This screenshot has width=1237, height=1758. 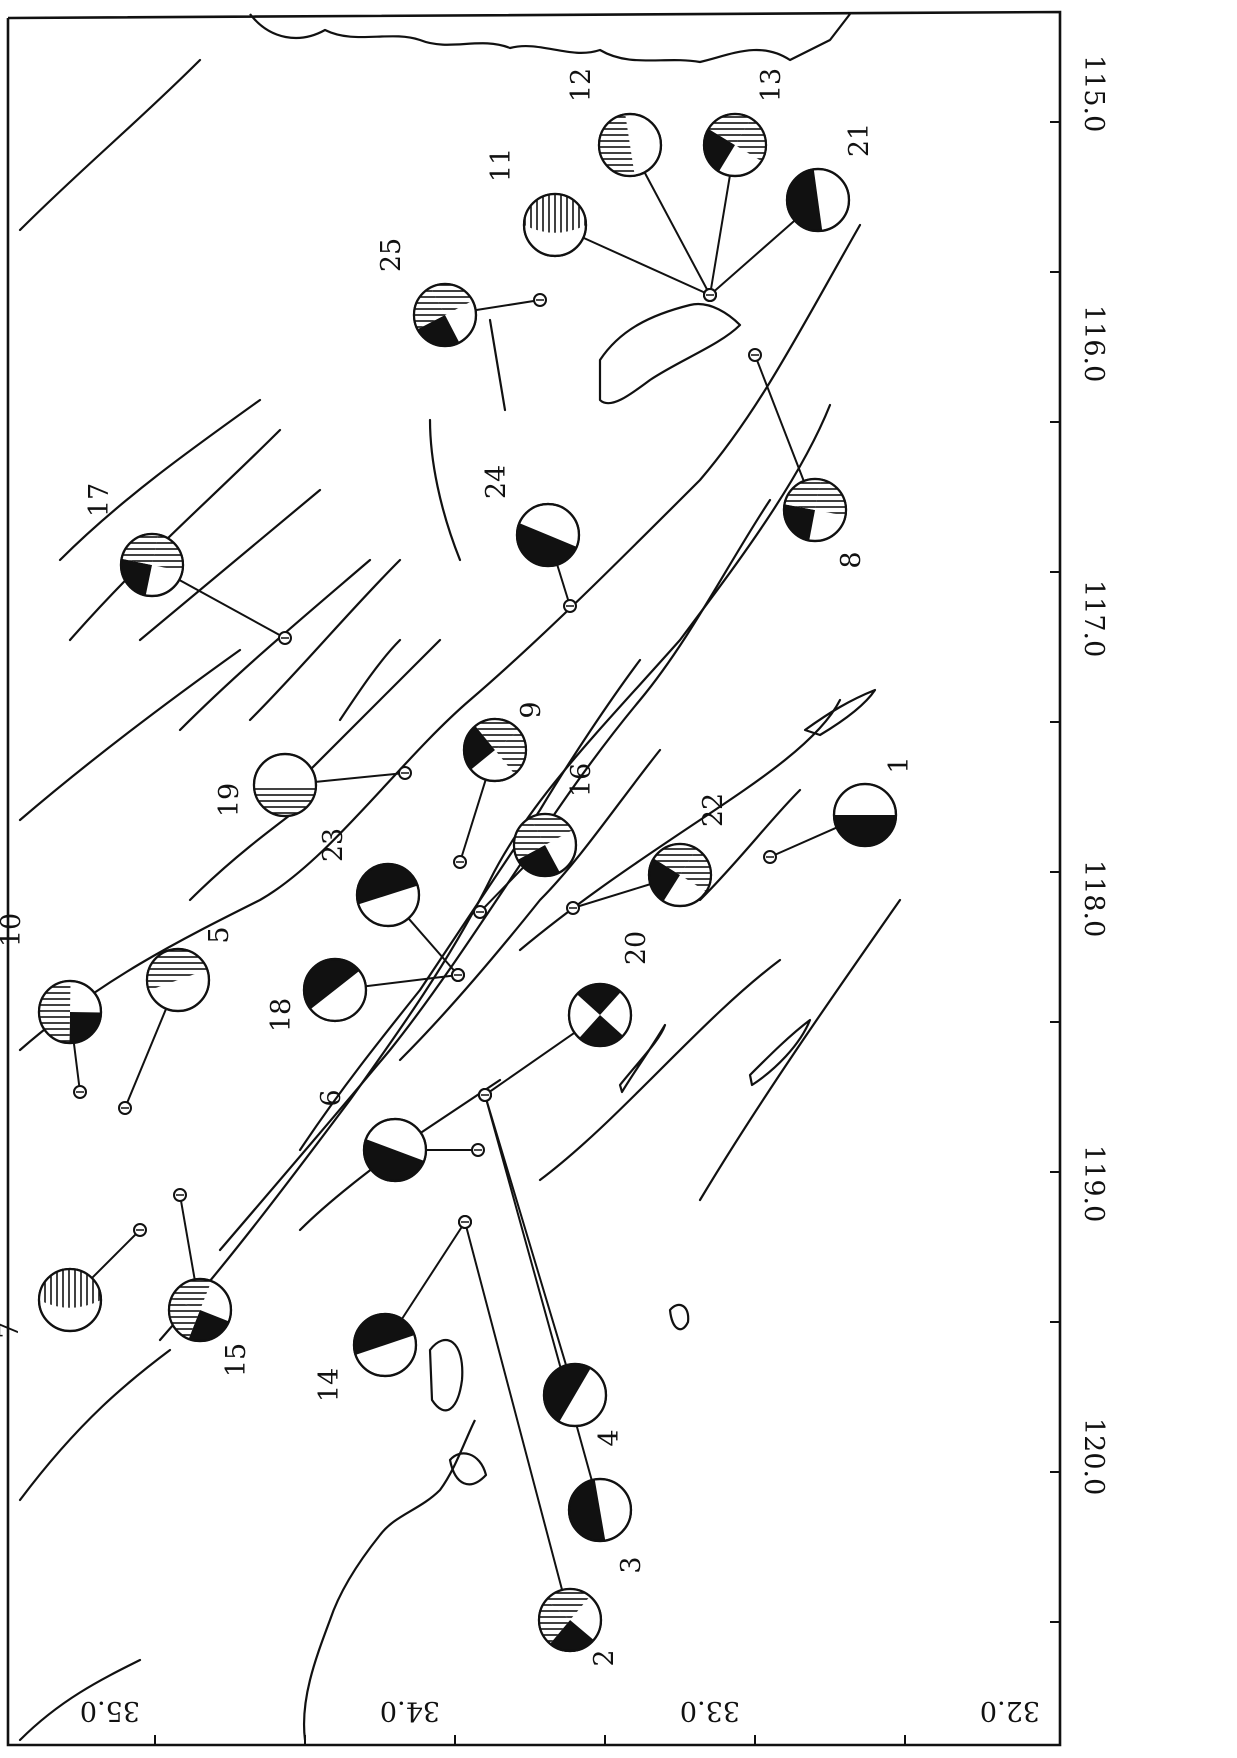 I want to click on event-1: 1, so click(x=839, y=810).